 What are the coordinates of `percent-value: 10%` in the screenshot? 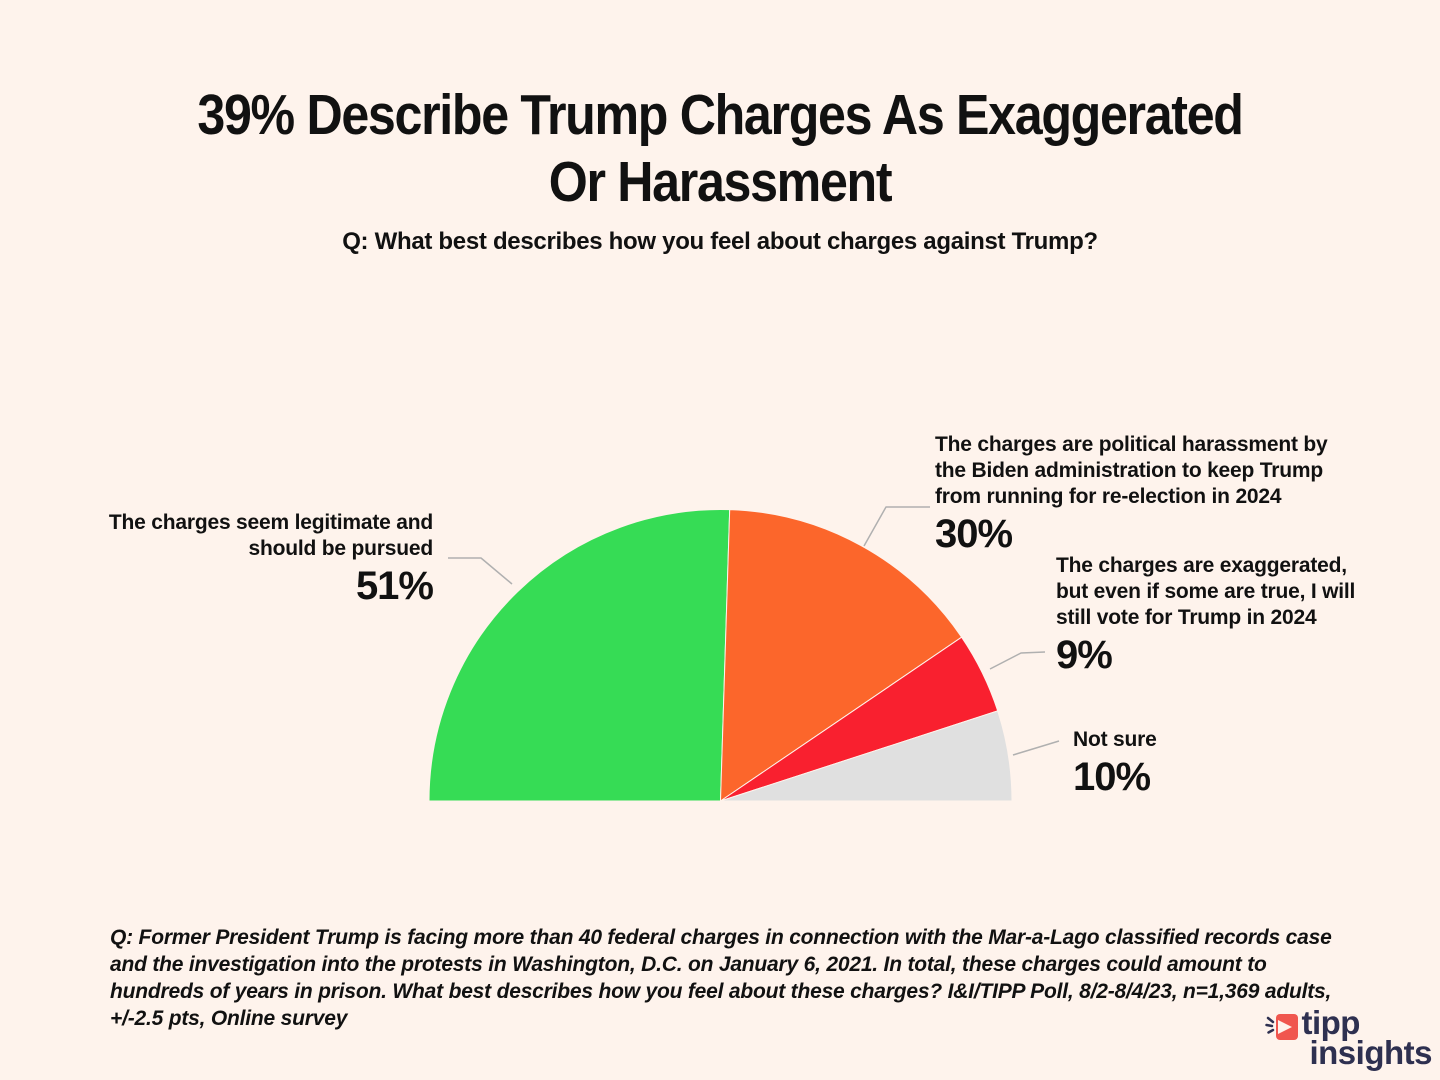 It's located at (1112, 777).